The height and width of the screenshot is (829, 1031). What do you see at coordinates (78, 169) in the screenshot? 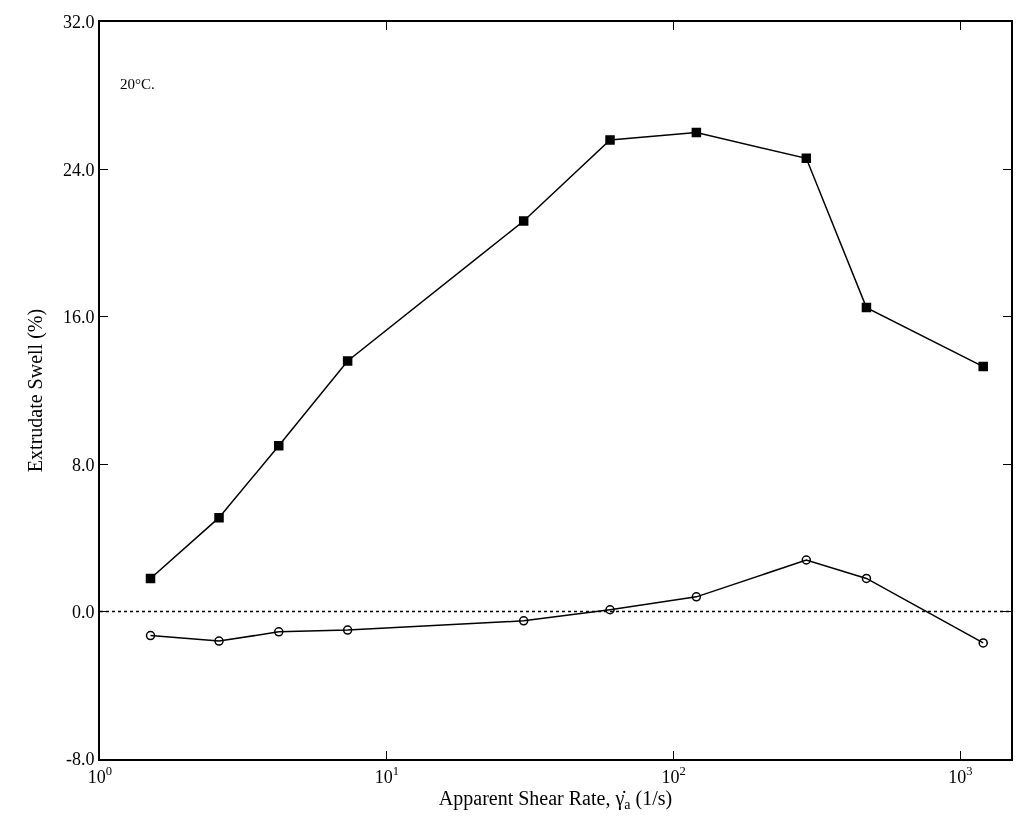
I see `y-tick-label: 24.0` at bounding box center [78, 169].